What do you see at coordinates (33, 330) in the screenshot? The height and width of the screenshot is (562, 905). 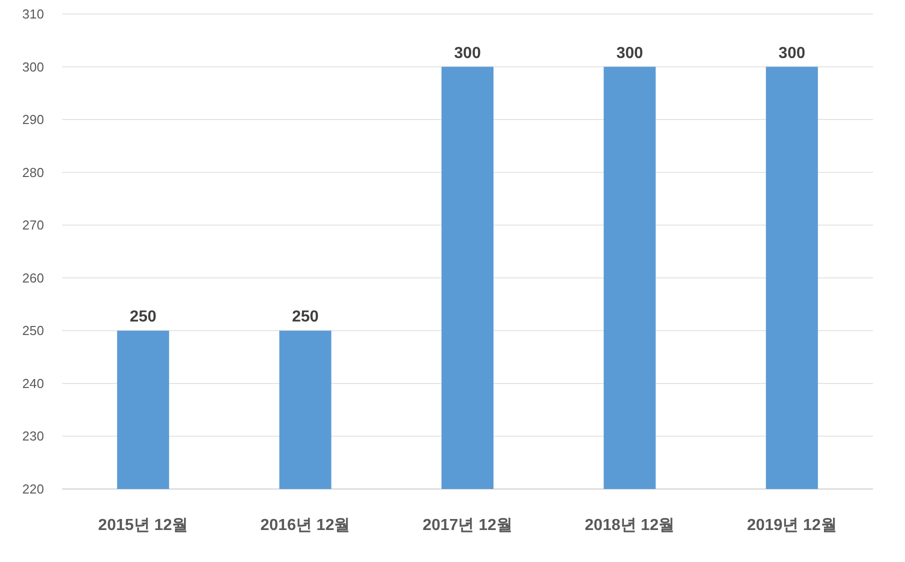 I see `y-tick-label: 250` at bounding box center [33, 330].